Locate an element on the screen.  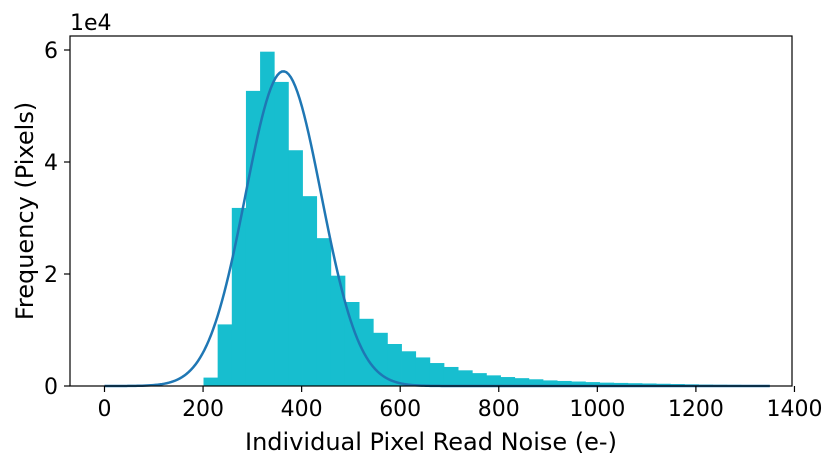
x-tick-label: 800 is located at coordinates (499, 409).